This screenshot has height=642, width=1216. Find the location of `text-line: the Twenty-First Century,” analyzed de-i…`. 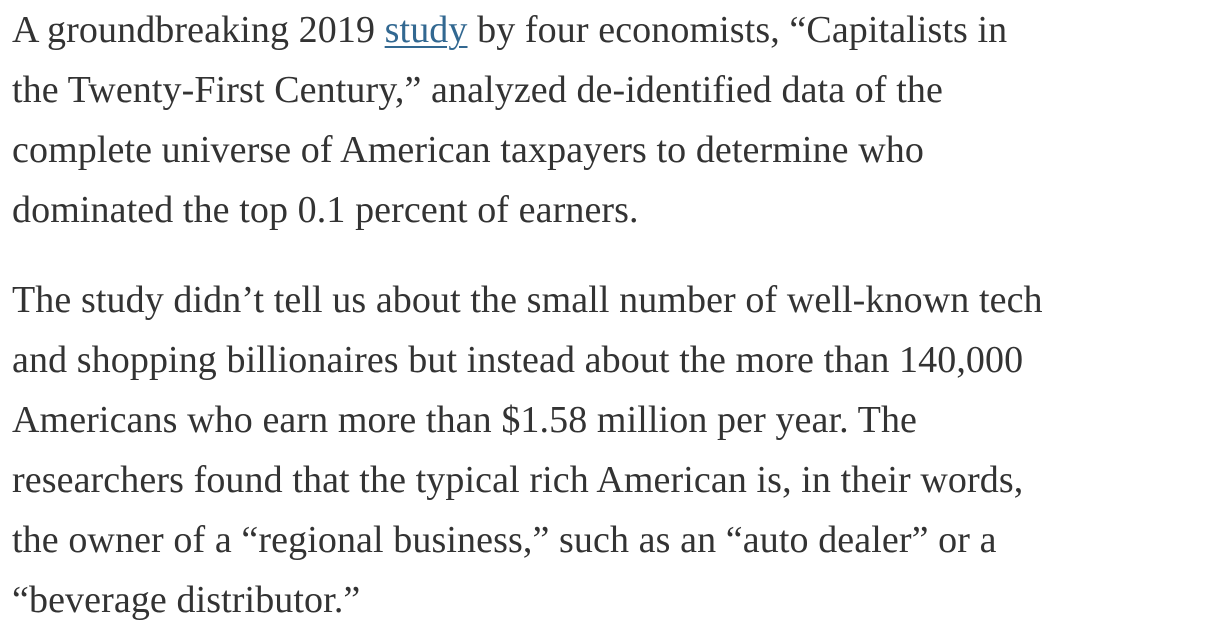

text-line: the Twenty-First Century,” analyzed de-i… is located at coordinates (477, 90).